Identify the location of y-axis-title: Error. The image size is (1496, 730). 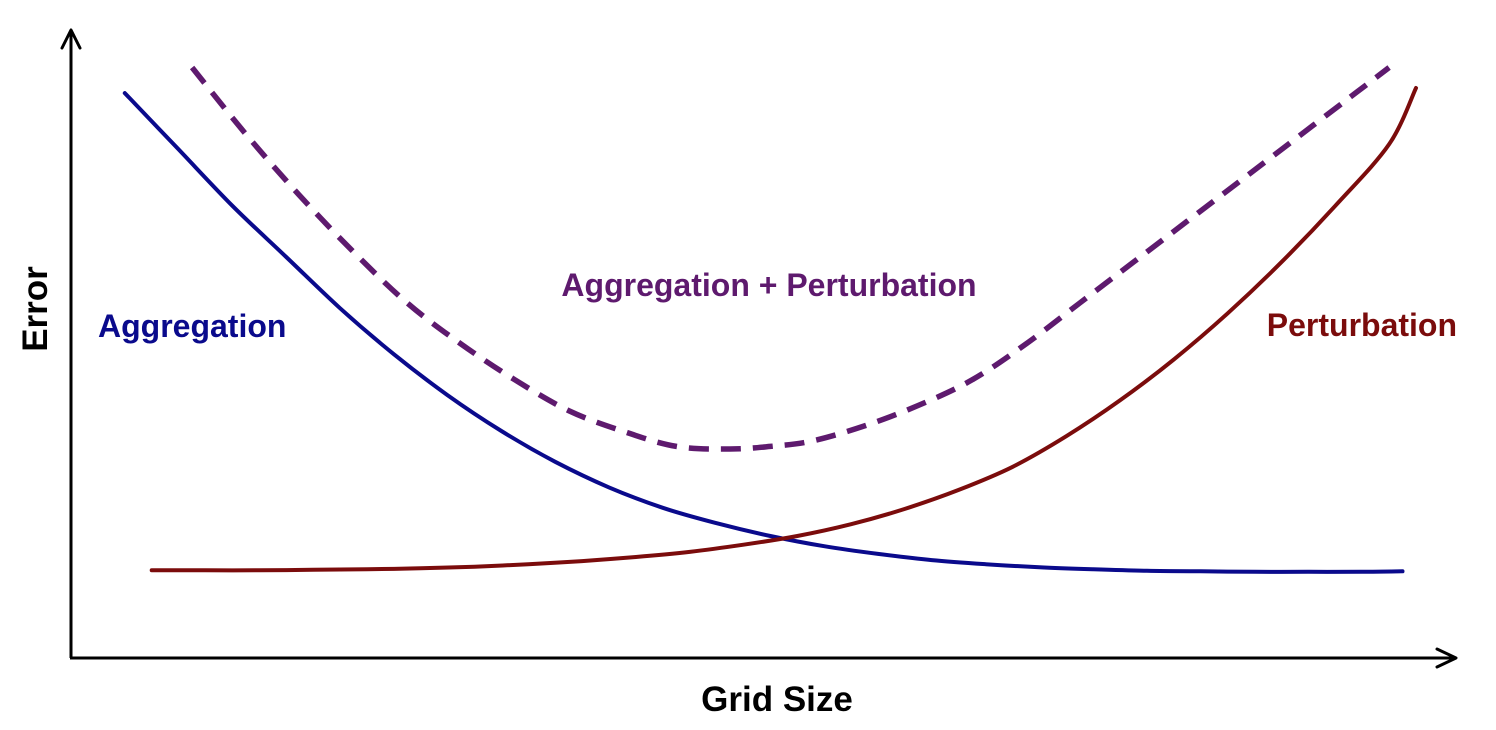
(35, 309).